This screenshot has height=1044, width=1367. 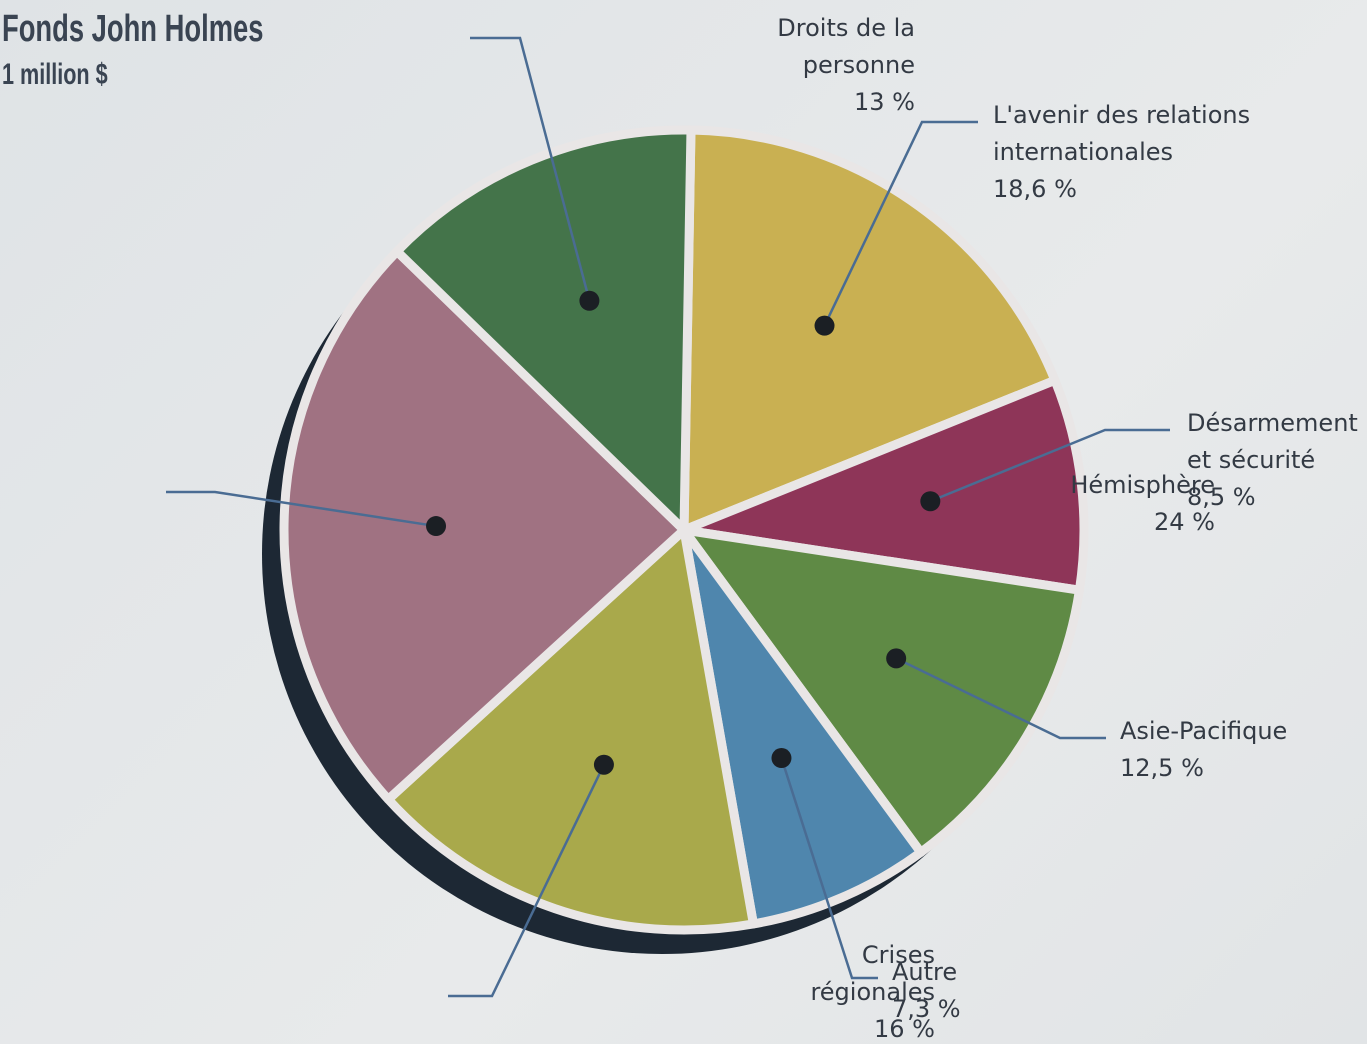 I want to click on slice-label: Crises régionales 16 %, so click(x=855, y=990).